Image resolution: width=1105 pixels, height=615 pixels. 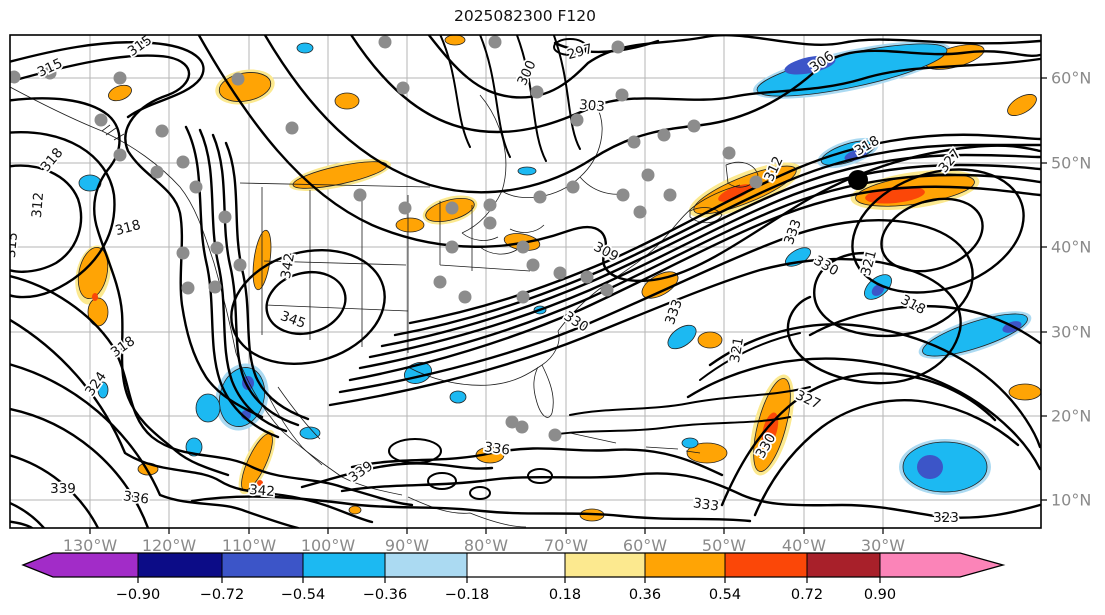 I want to click on lat-tick-label: 10°N, so click(x=1071, y=500).